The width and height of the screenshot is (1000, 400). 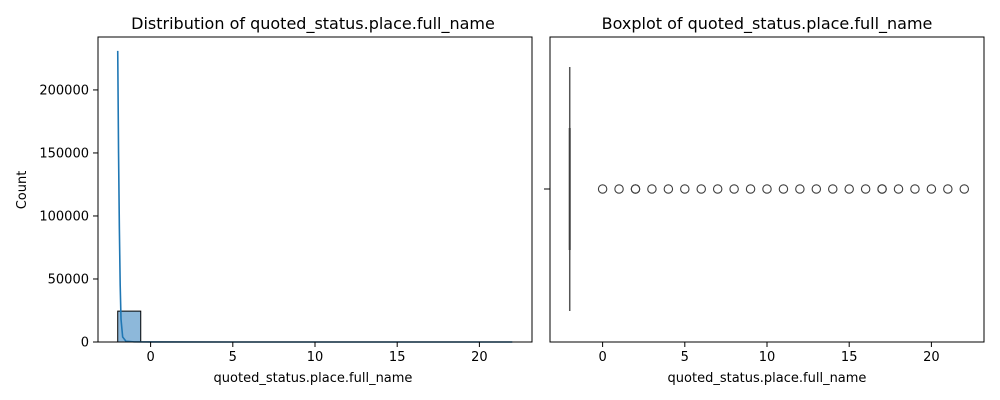 What do you see at coordinates (68, 279) in the screenshot?
I see `y-tick-label: 50000` at bounding box center [68, 279].